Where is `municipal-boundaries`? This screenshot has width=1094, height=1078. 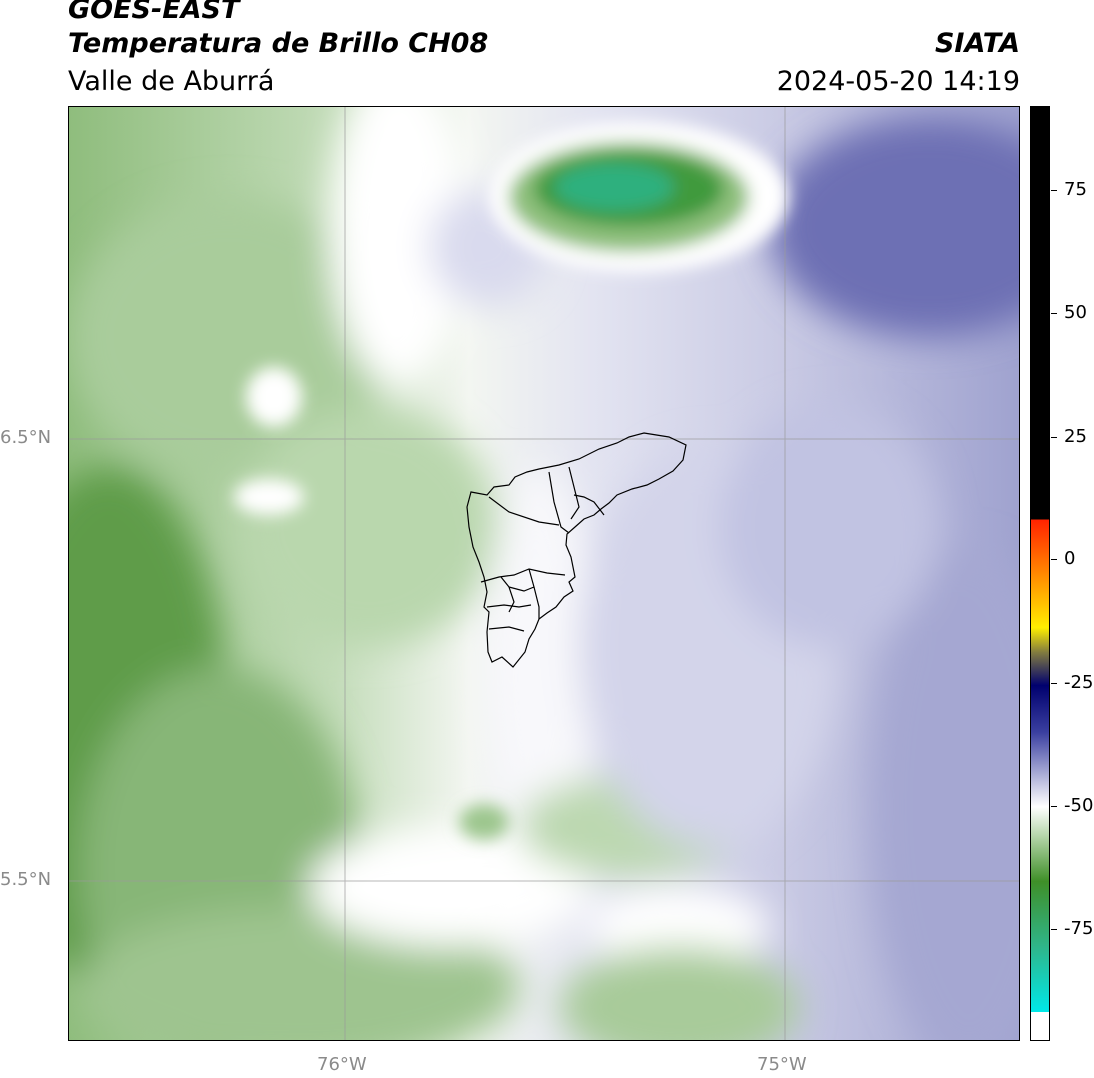
municipal-boundaries is located at coordinates (576, 550).